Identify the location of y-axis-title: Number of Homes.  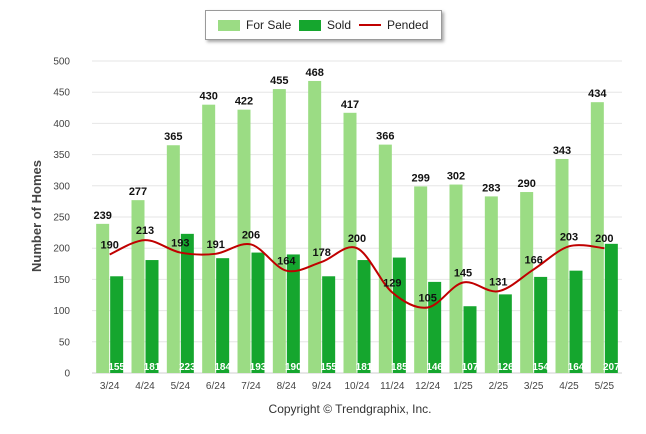
(36, 216).